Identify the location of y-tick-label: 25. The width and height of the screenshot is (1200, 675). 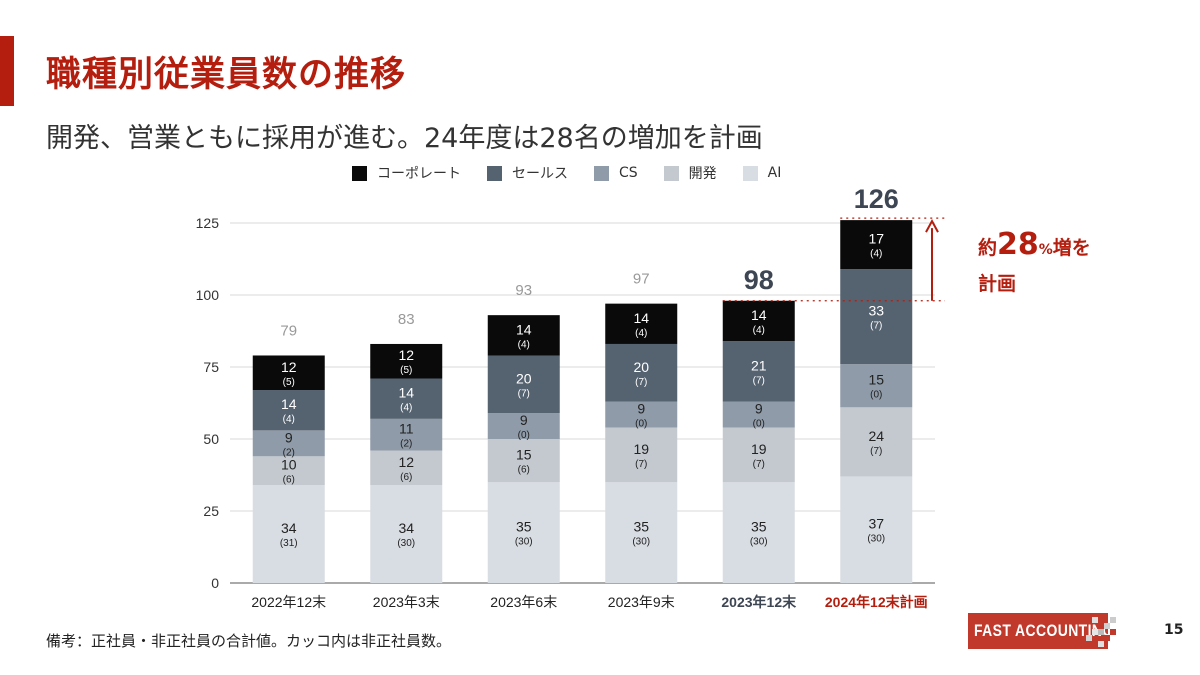
(211, 511).